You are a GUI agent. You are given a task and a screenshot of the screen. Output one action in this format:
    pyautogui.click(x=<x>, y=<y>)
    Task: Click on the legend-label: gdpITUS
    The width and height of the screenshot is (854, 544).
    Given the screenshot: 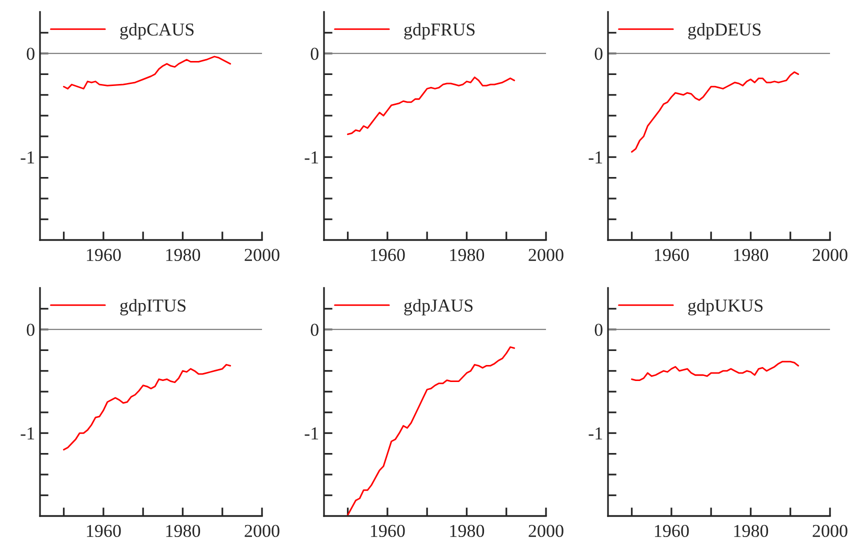 What is the action you would take?
    pyautogui.click(x=153, y=307)
    